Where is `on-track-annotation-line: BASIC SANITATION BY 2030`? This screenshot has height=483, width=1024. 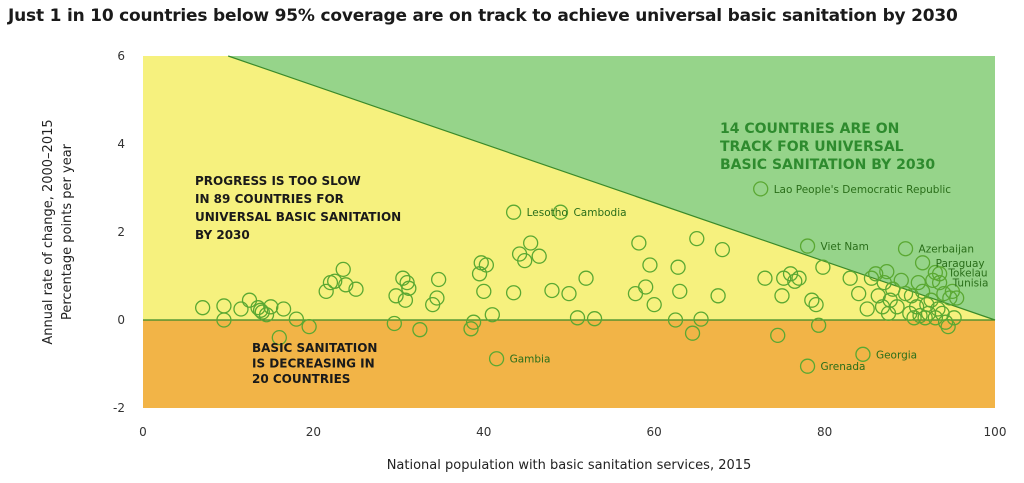 on-track-annotation-line: BASIC SANITATION BY 2030 is located at coordinates (827, 165).